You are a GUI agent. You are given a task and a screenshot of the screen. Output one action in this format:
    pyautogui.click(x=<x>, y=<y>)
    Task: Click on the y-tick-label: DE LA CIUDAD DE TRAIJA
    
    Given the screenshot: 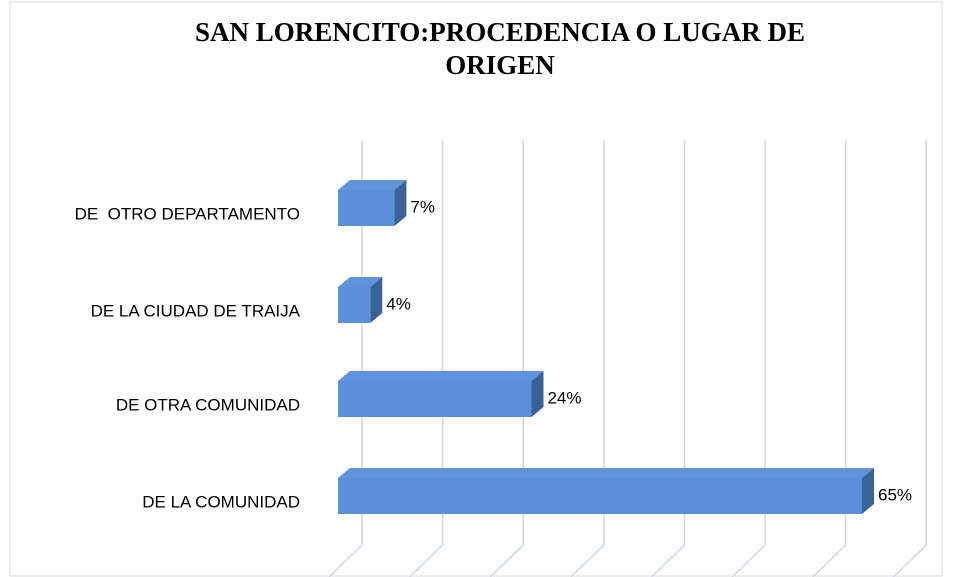 What is the action you would take?
    pyautogui.click(x=196, y=310)
    